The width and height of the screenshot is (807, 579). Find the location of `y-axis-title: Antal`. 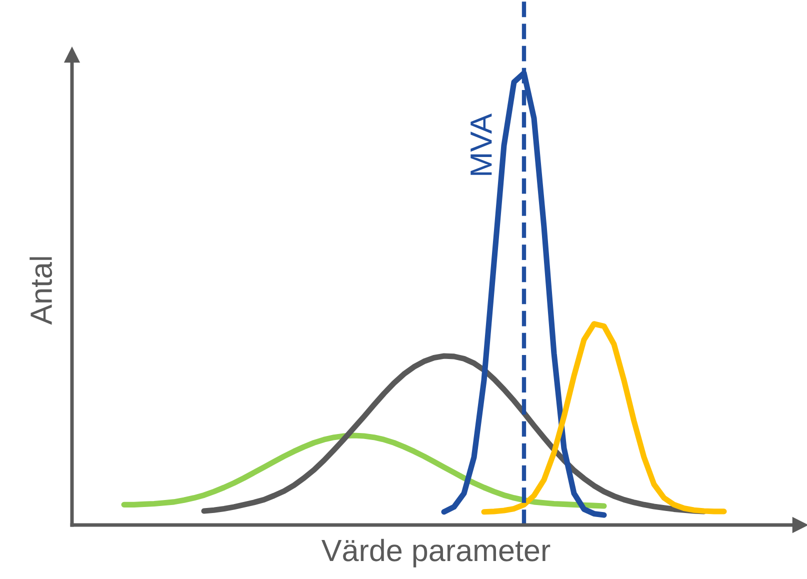

y-axis-title: Antal is located at coordinates (41, 291).